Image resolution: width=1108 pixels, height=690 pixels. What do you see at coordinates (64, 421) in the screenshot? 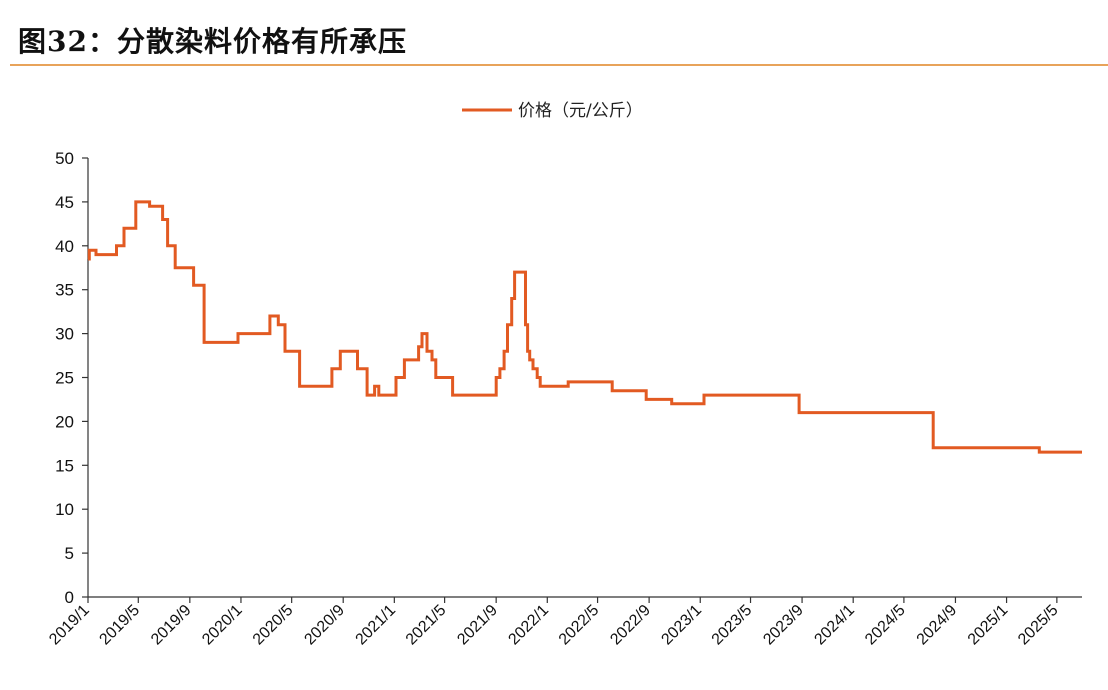
I see `y-tick-label: 20` at bounding box center [64, 421].